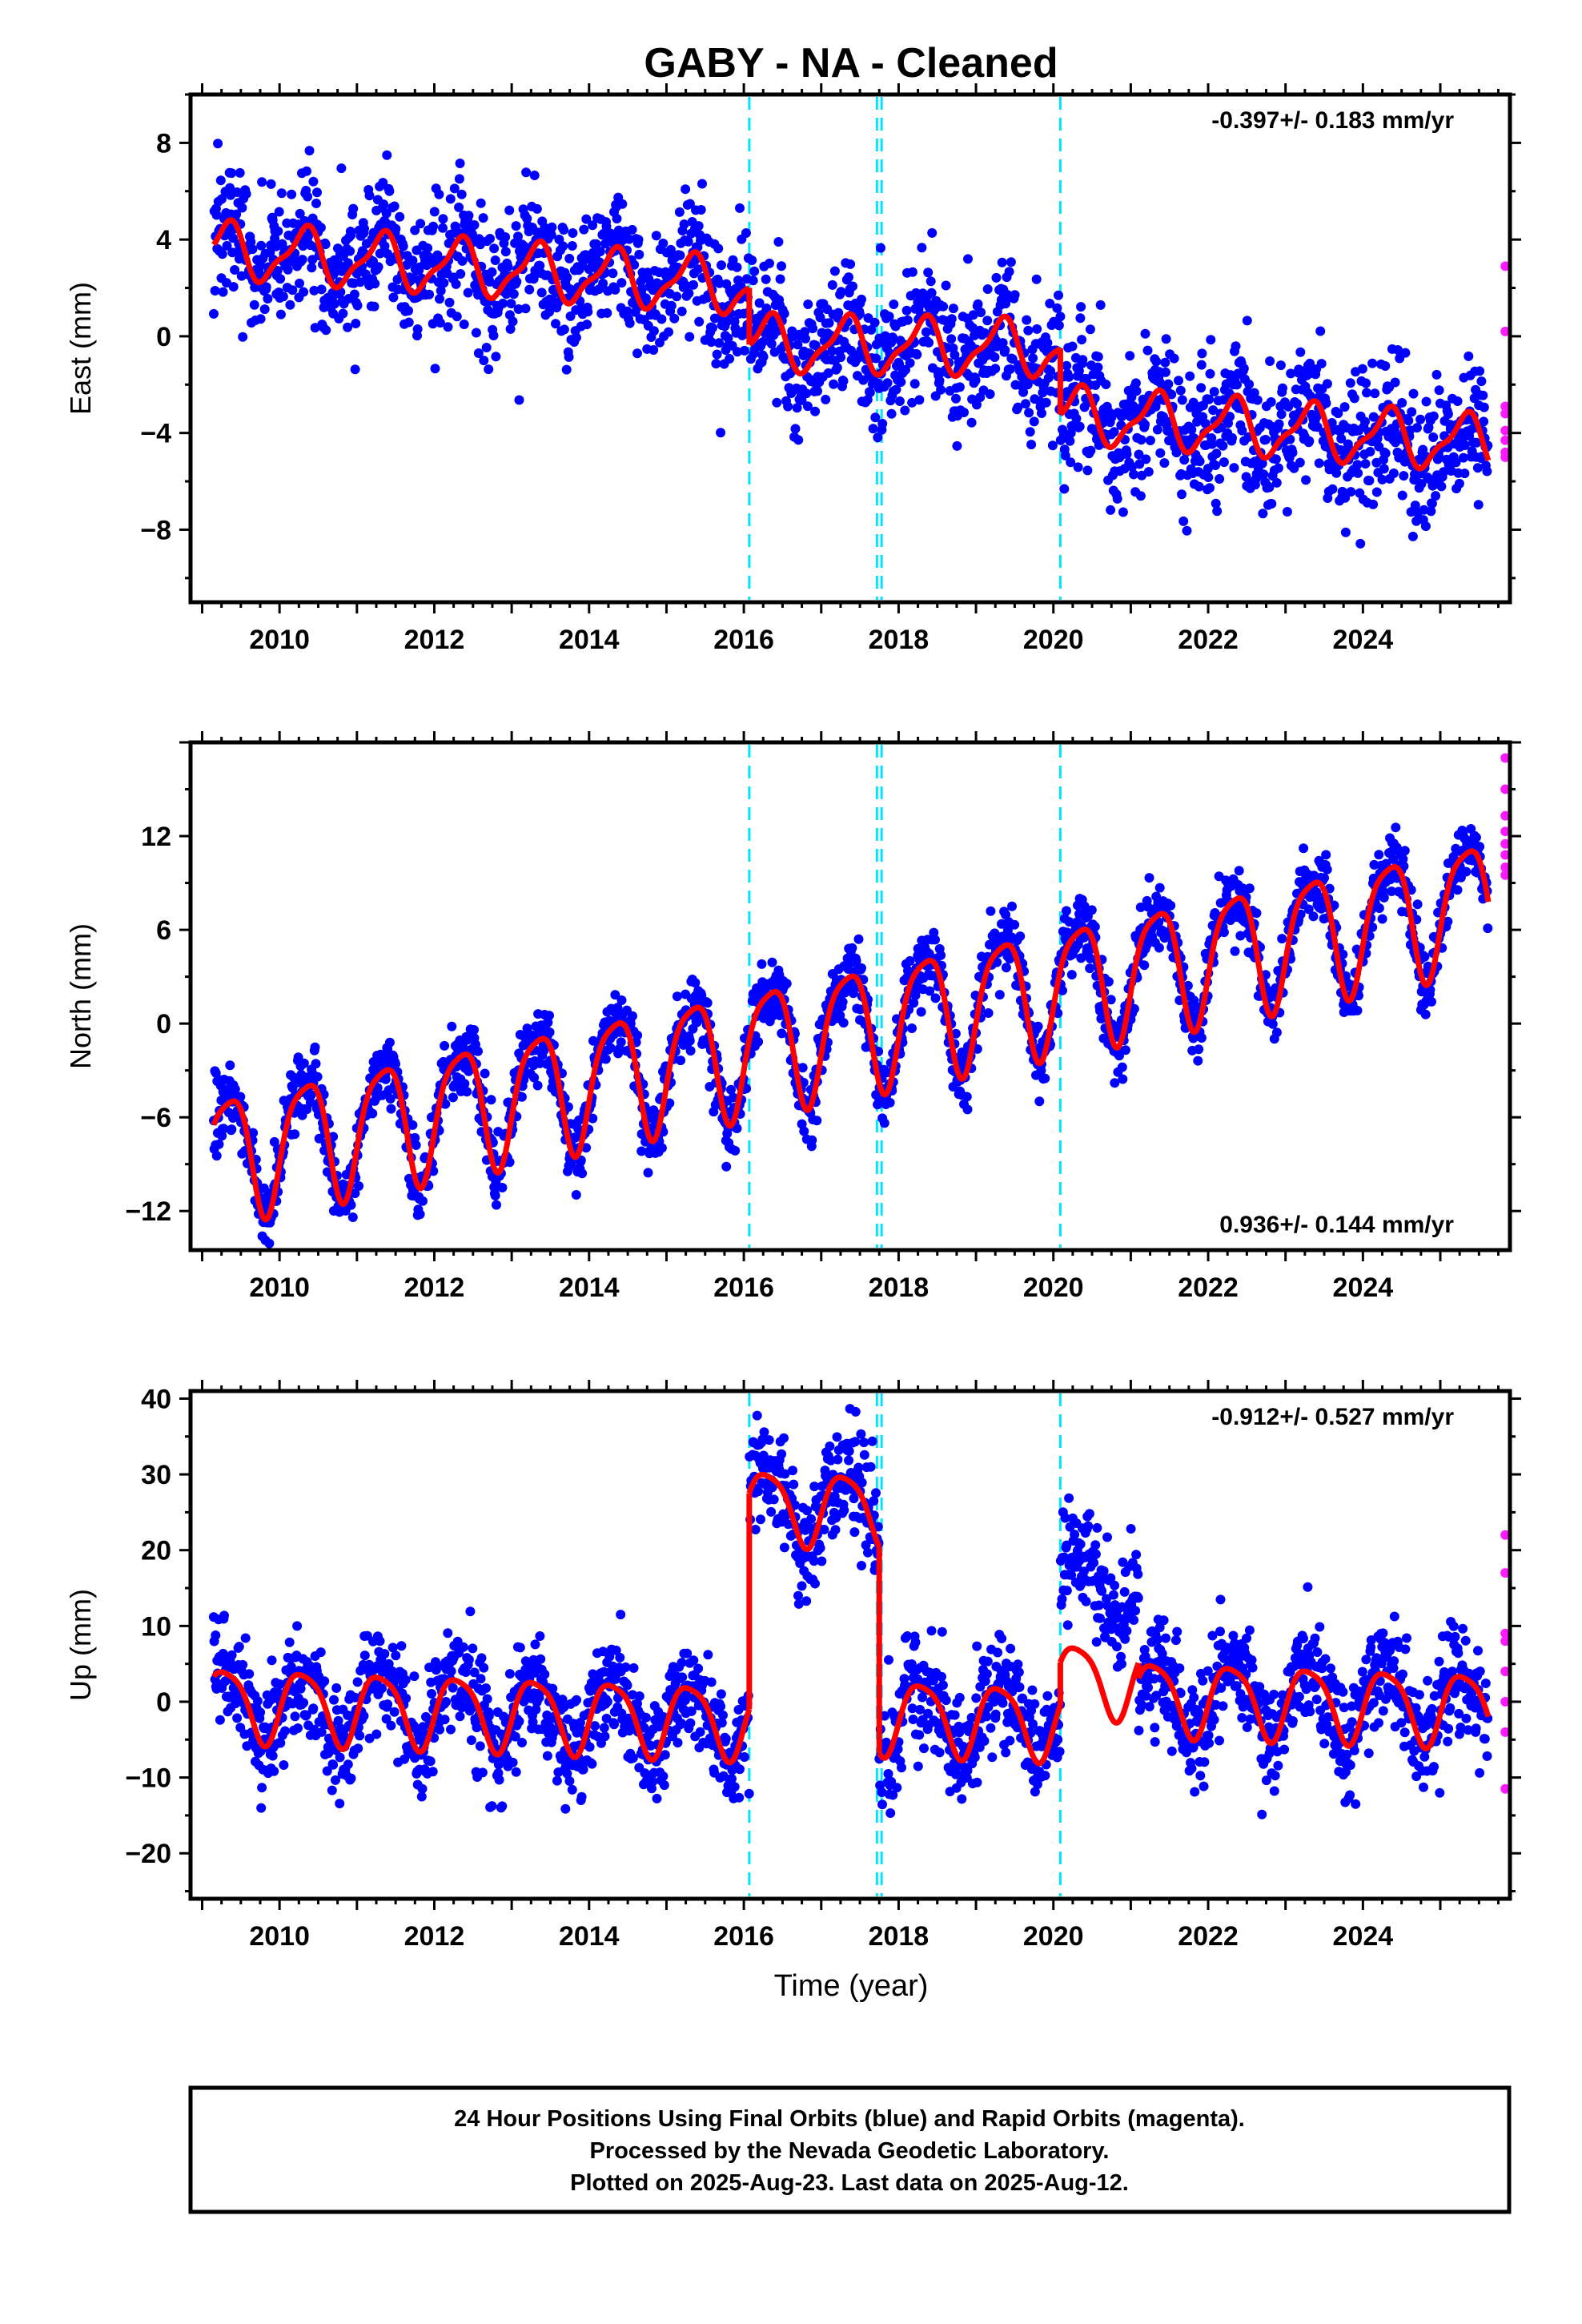 The image size is (1582, 2324). Describe the element at coordinates (164, 1024) in the screenshot. I see `y-tick-label: 0` at that location.